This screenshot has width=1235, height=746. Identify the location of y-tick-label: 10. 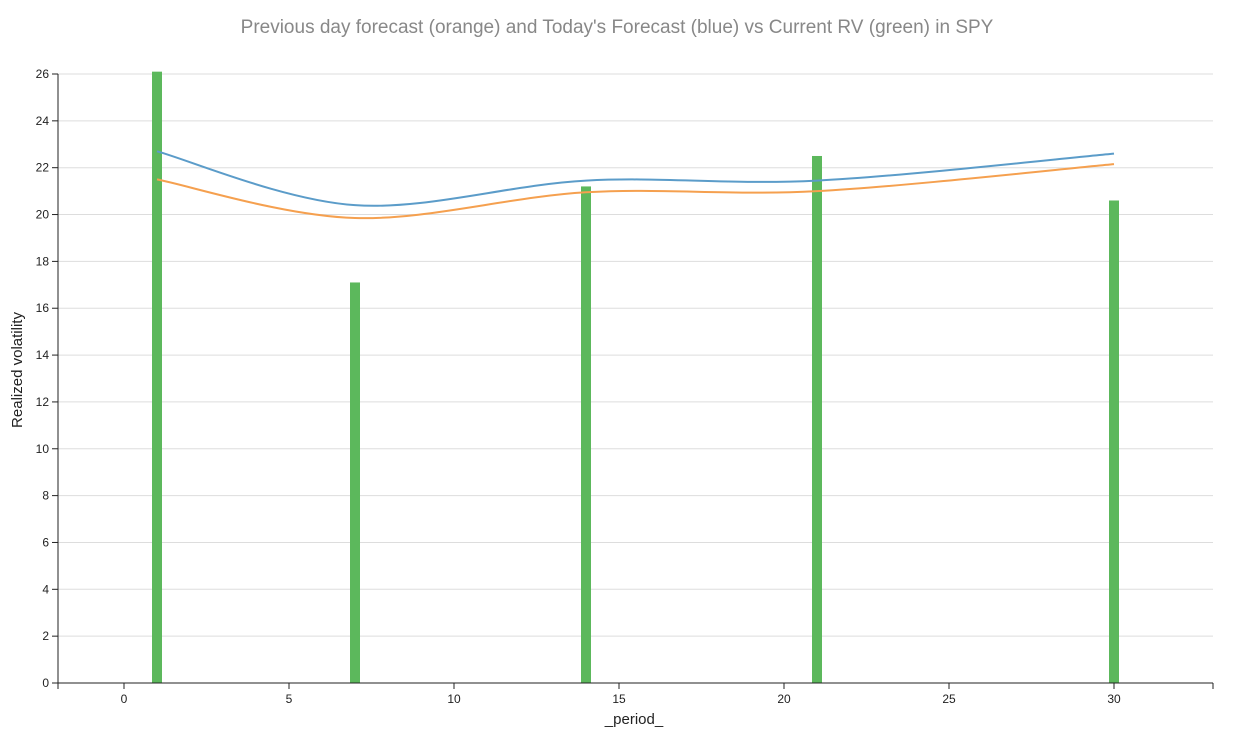
(43, 449).